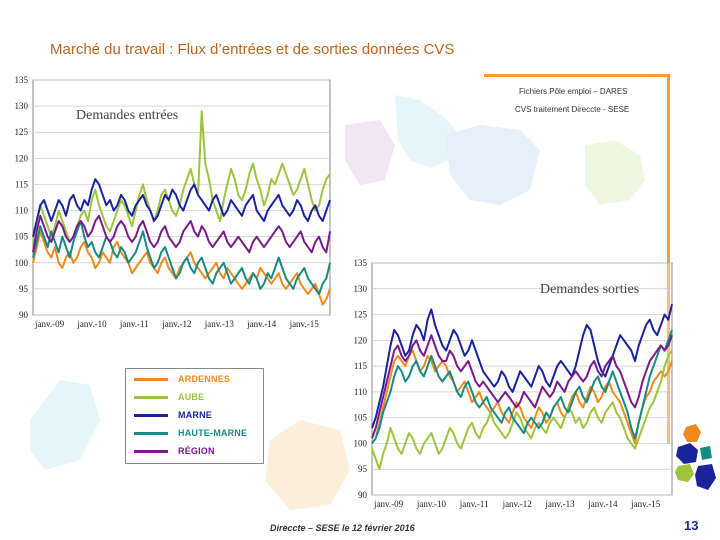 The height and width of the screenshot is (540, 720). What do you see at coordinates (572, 109) in the screenshot?
I see `source-note-2: CVS traitement Direccte - SESE` at bounding box center [572, 109].